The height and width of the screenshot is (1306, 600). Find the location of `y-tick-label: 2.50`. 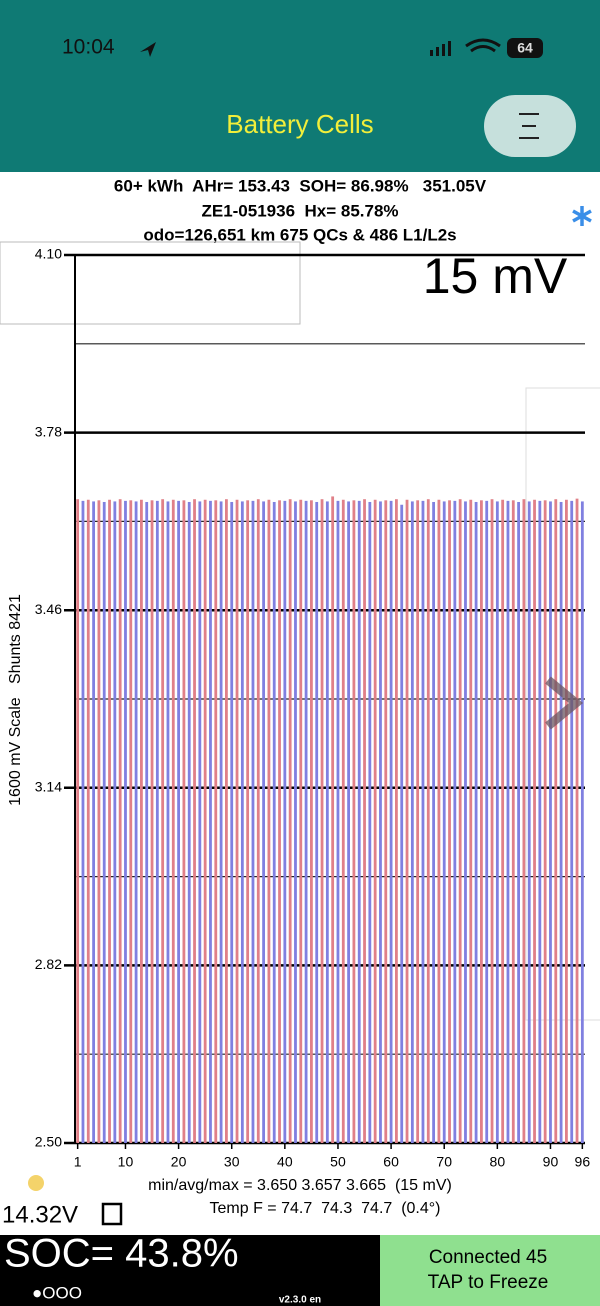

y-tick-label: 2.50 is located at coordinates (48, 1142).